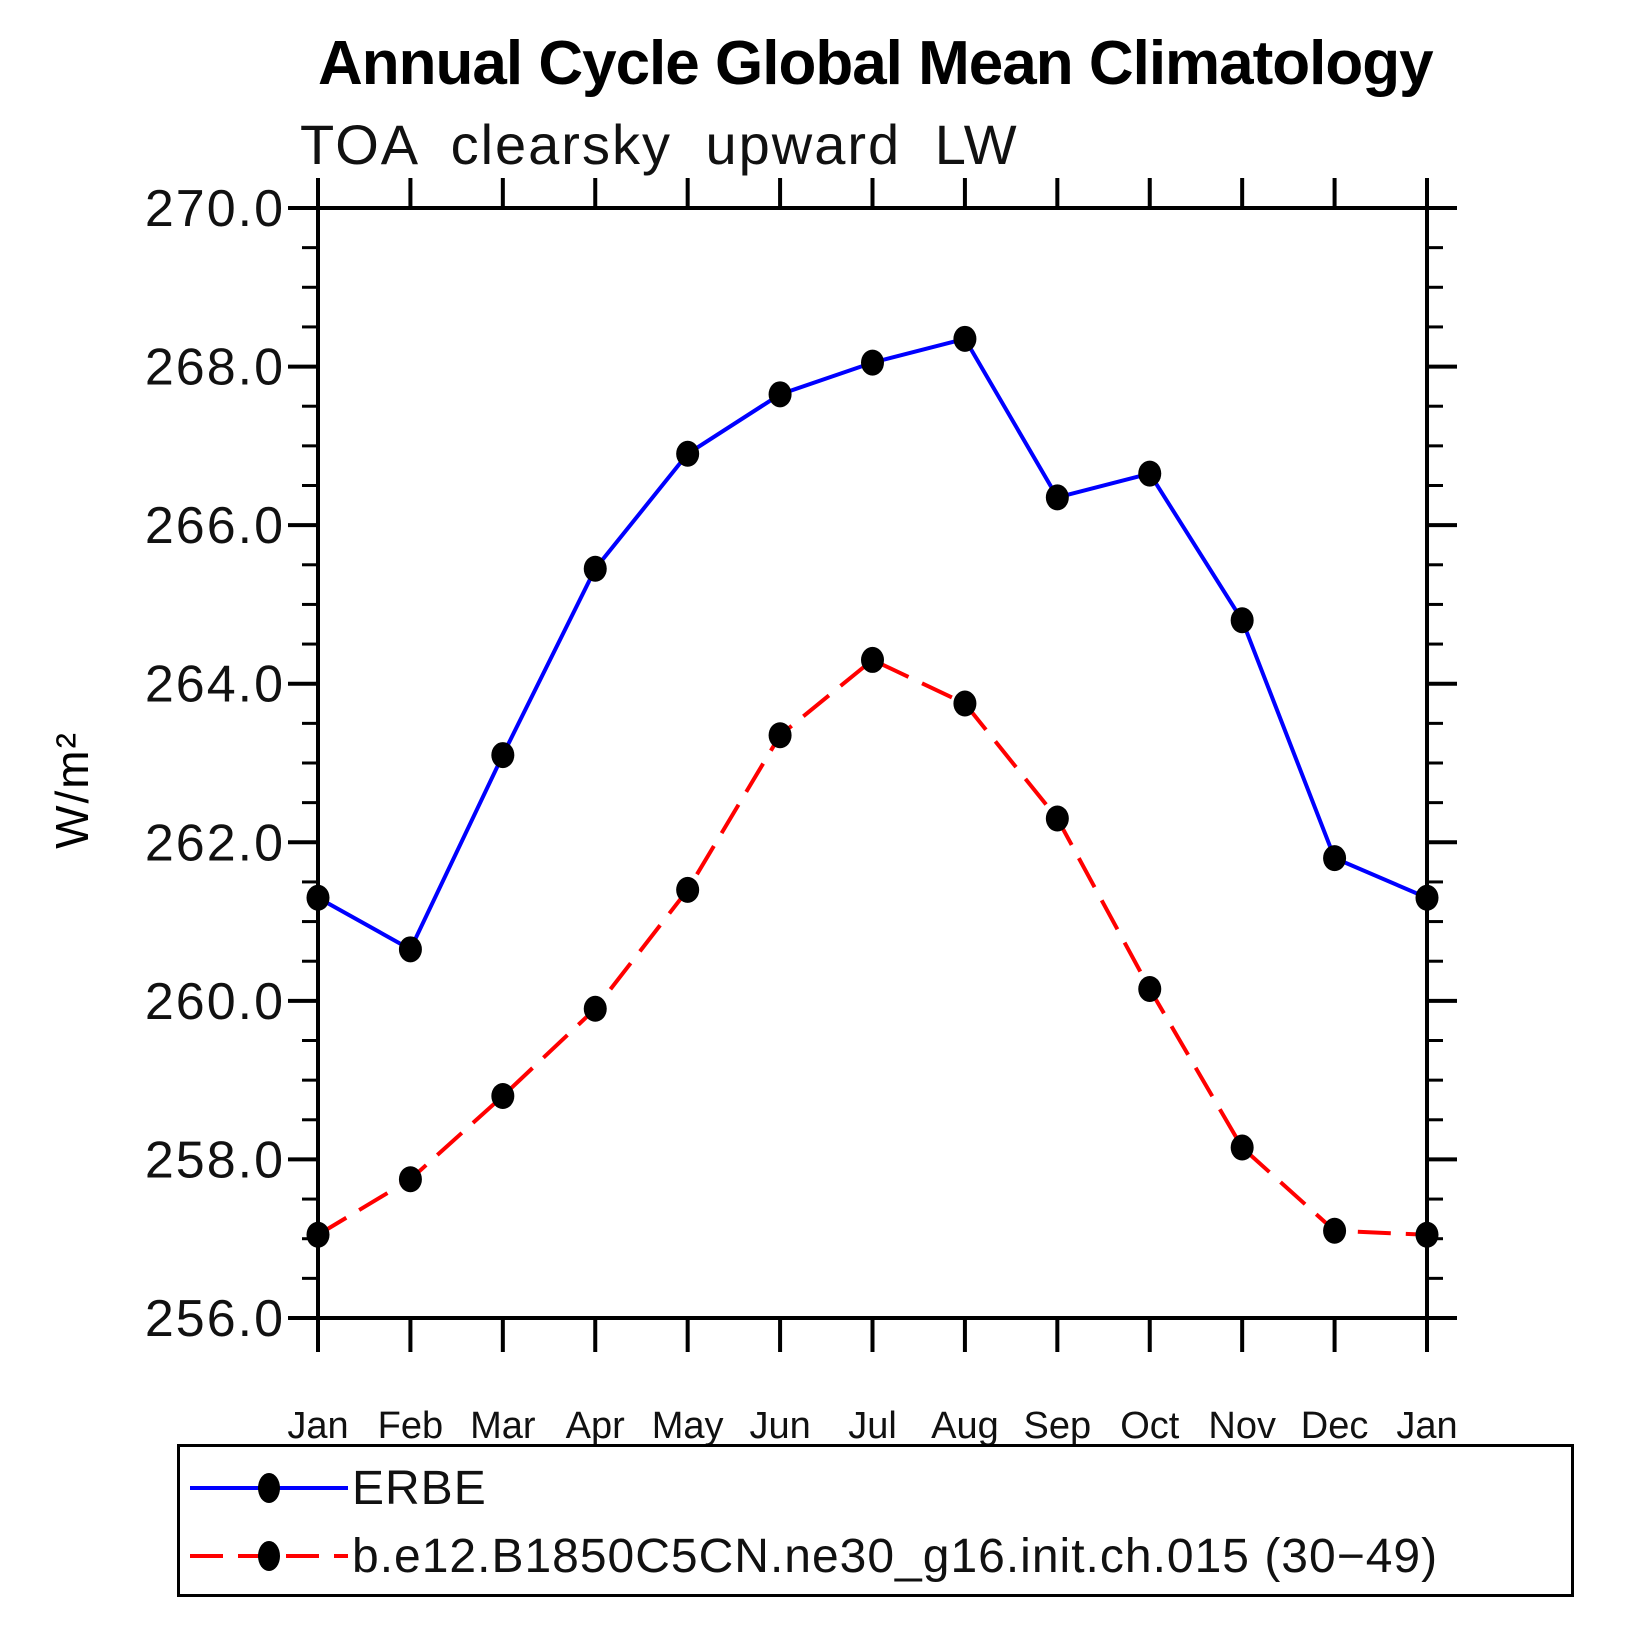  I want to click on x-tick-label: Aug, so click(965, 1426).